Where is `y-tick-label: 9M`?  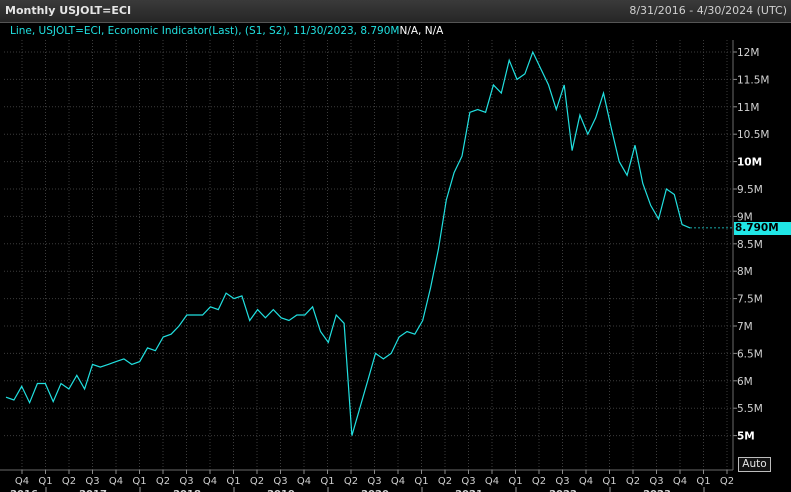 y-tick-label: 9M is located at coordinates (745, 217).